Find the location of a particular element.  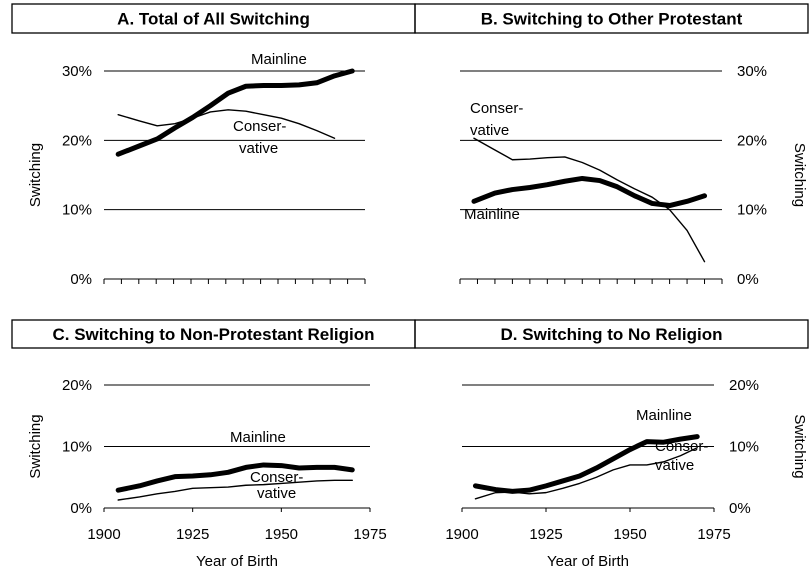

panel-title: A. Total of All Switching is located at coordinates (213, 19).